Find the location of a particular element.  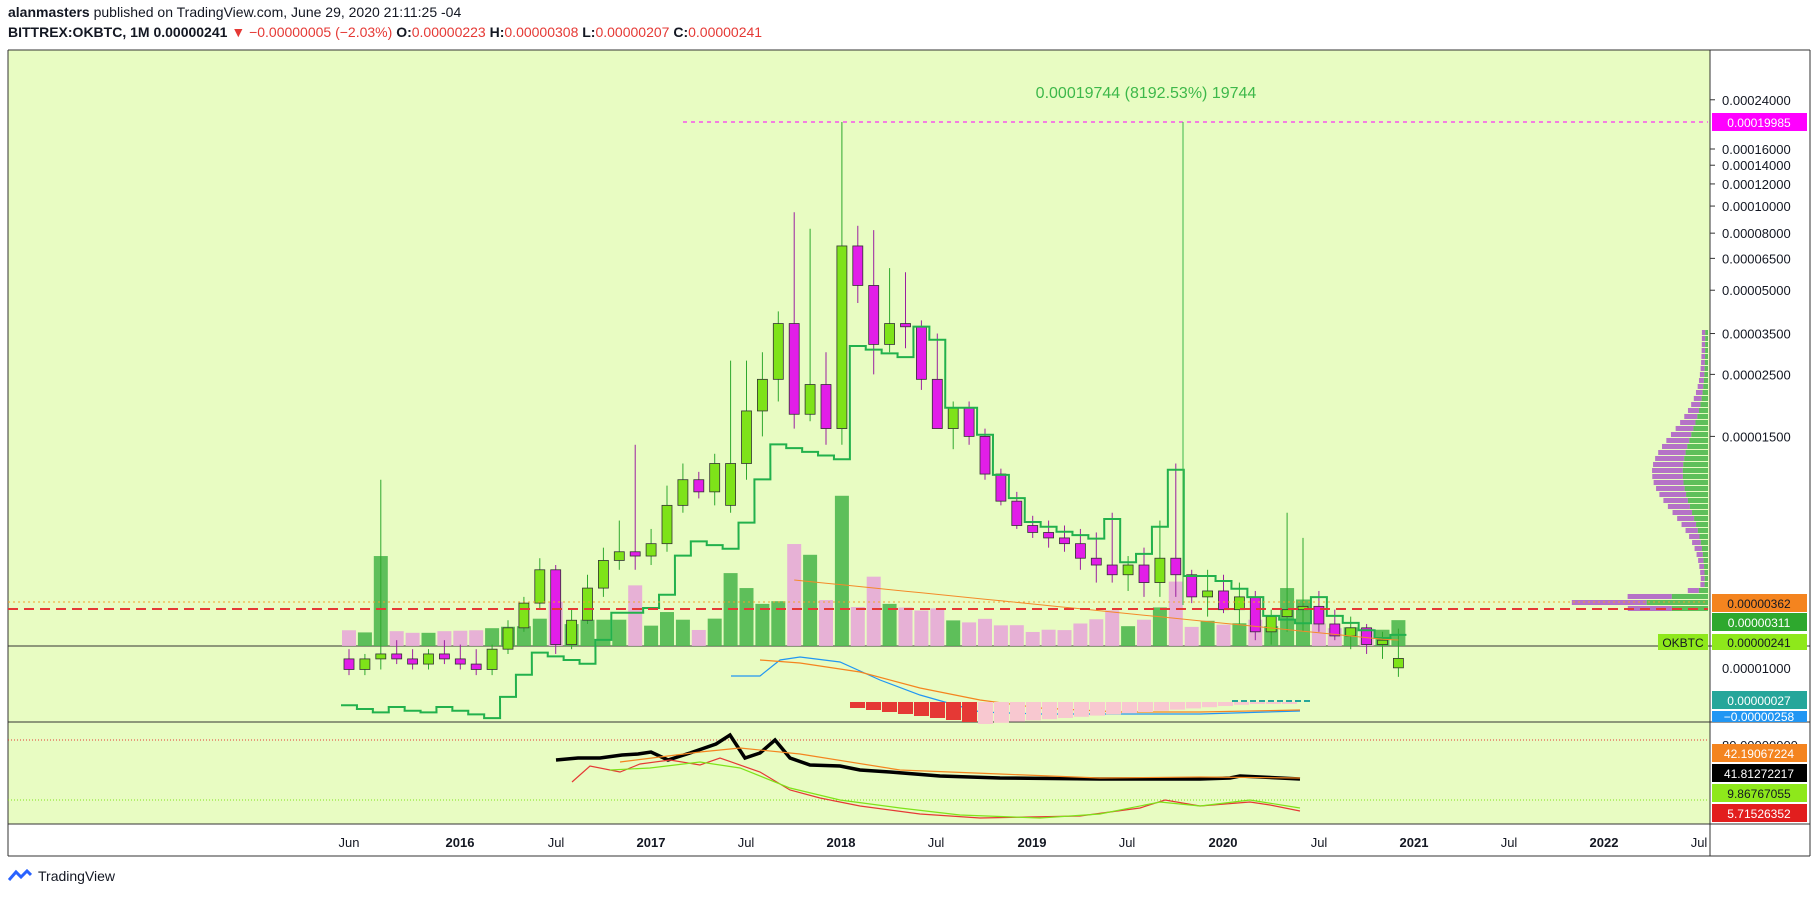

last-price-tag is located at coordinates (1759, 642).